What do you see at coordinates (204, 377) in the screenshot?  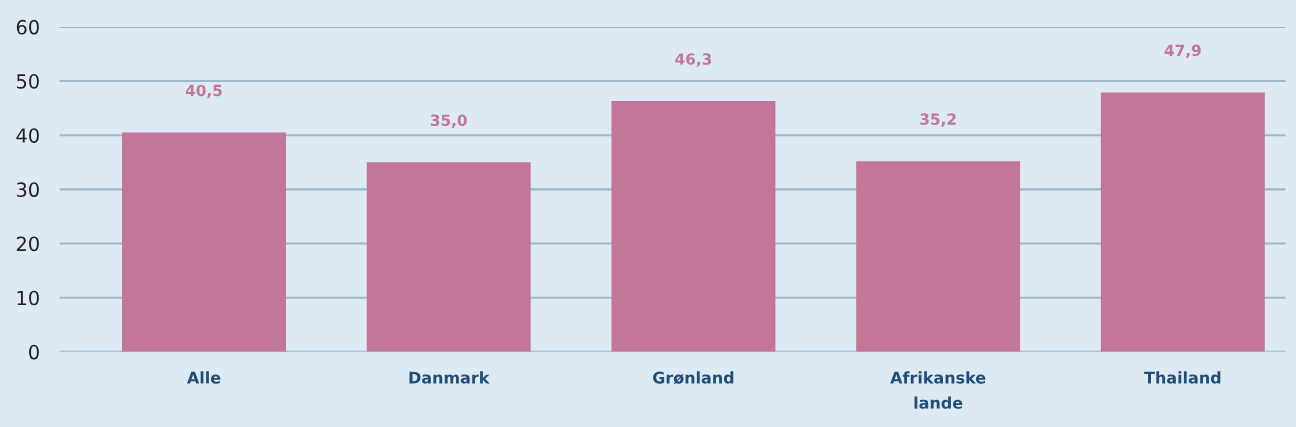 I see `x-tick-label: Alle` at bounding box center [204, 377].